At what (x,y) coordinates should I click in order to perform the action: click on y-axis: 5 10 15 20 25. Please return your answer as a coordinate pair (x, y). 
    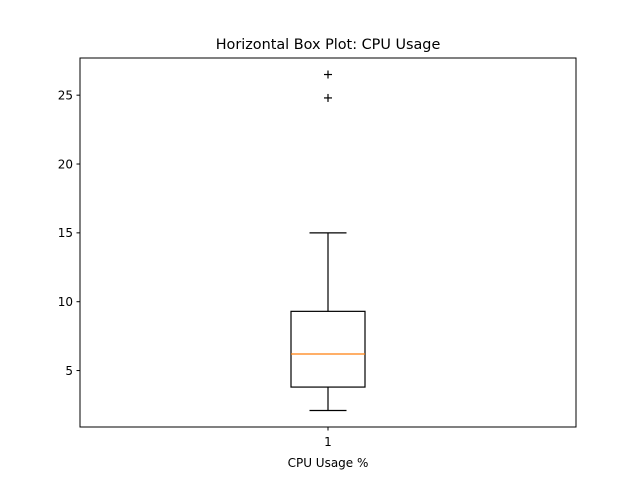
    Looking at the image, I should click on (69, 233).